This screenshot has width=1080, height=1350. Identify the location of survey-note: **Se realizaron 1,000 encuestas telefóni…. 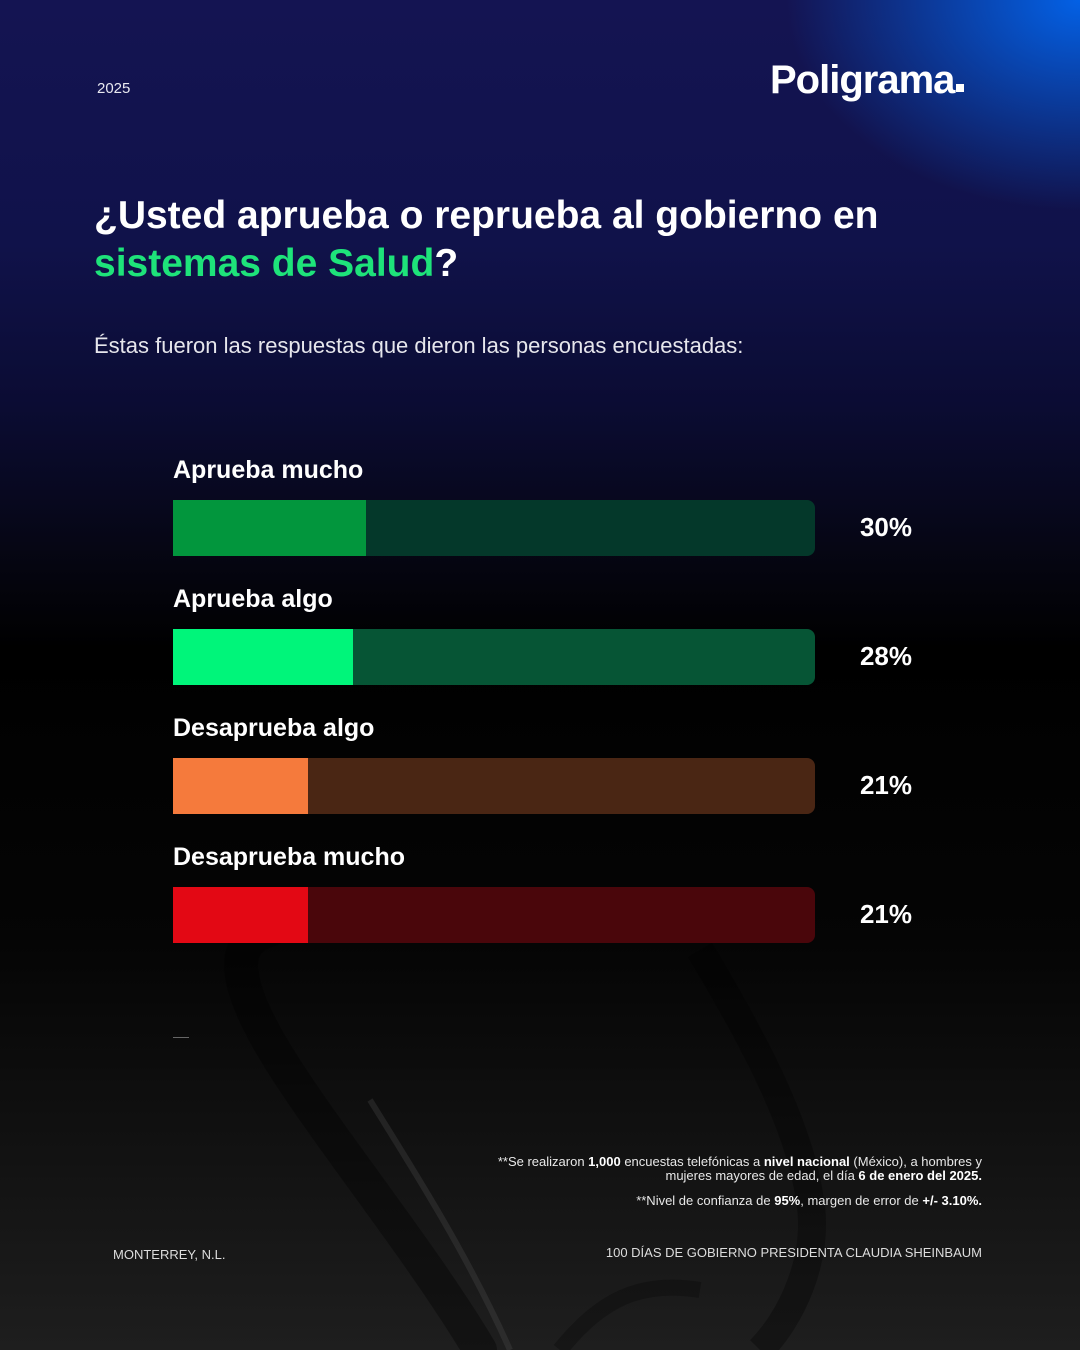
(740, 1169).